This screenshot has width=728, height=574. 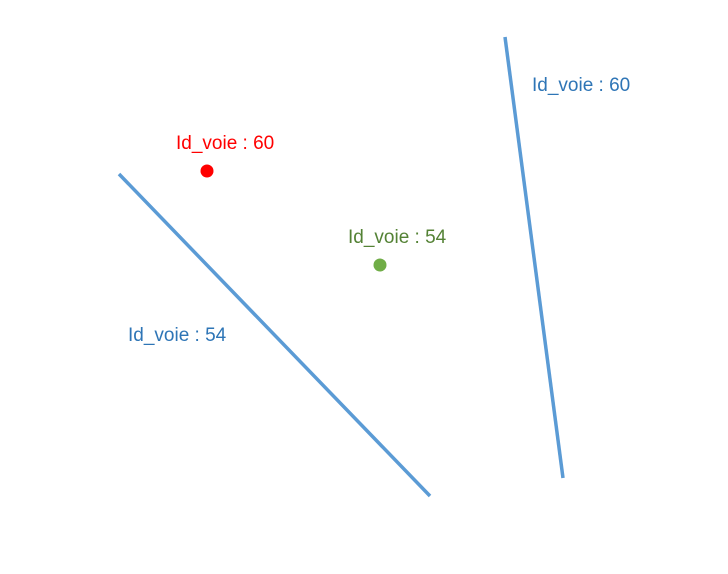 I want to click on line-left-label: Id_voie : 54, so click(x=177, y=335).